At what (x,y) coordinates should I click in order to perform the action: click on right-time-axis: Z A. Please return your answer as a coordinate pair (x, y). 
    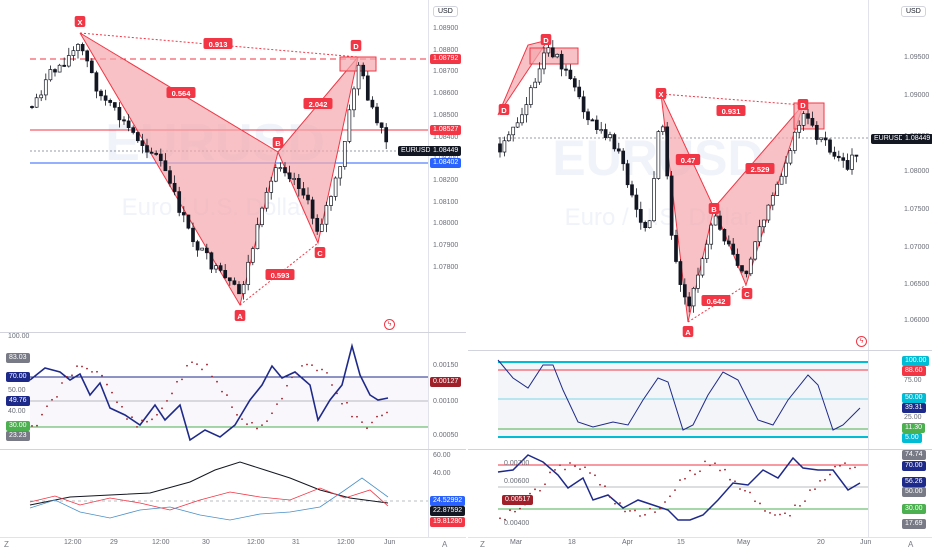
    Looking at the image, I should click on (700, 543).